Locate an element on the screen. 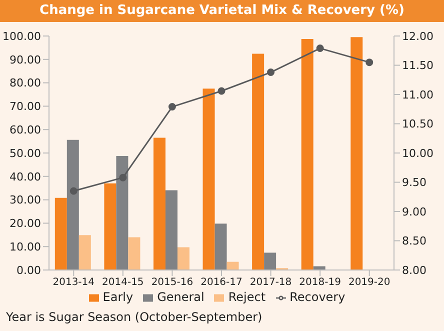 Image resolution: width=444 pixels, height=331 pixels. y2-tick-label: 9.00 is located at coordinates (414, 211).